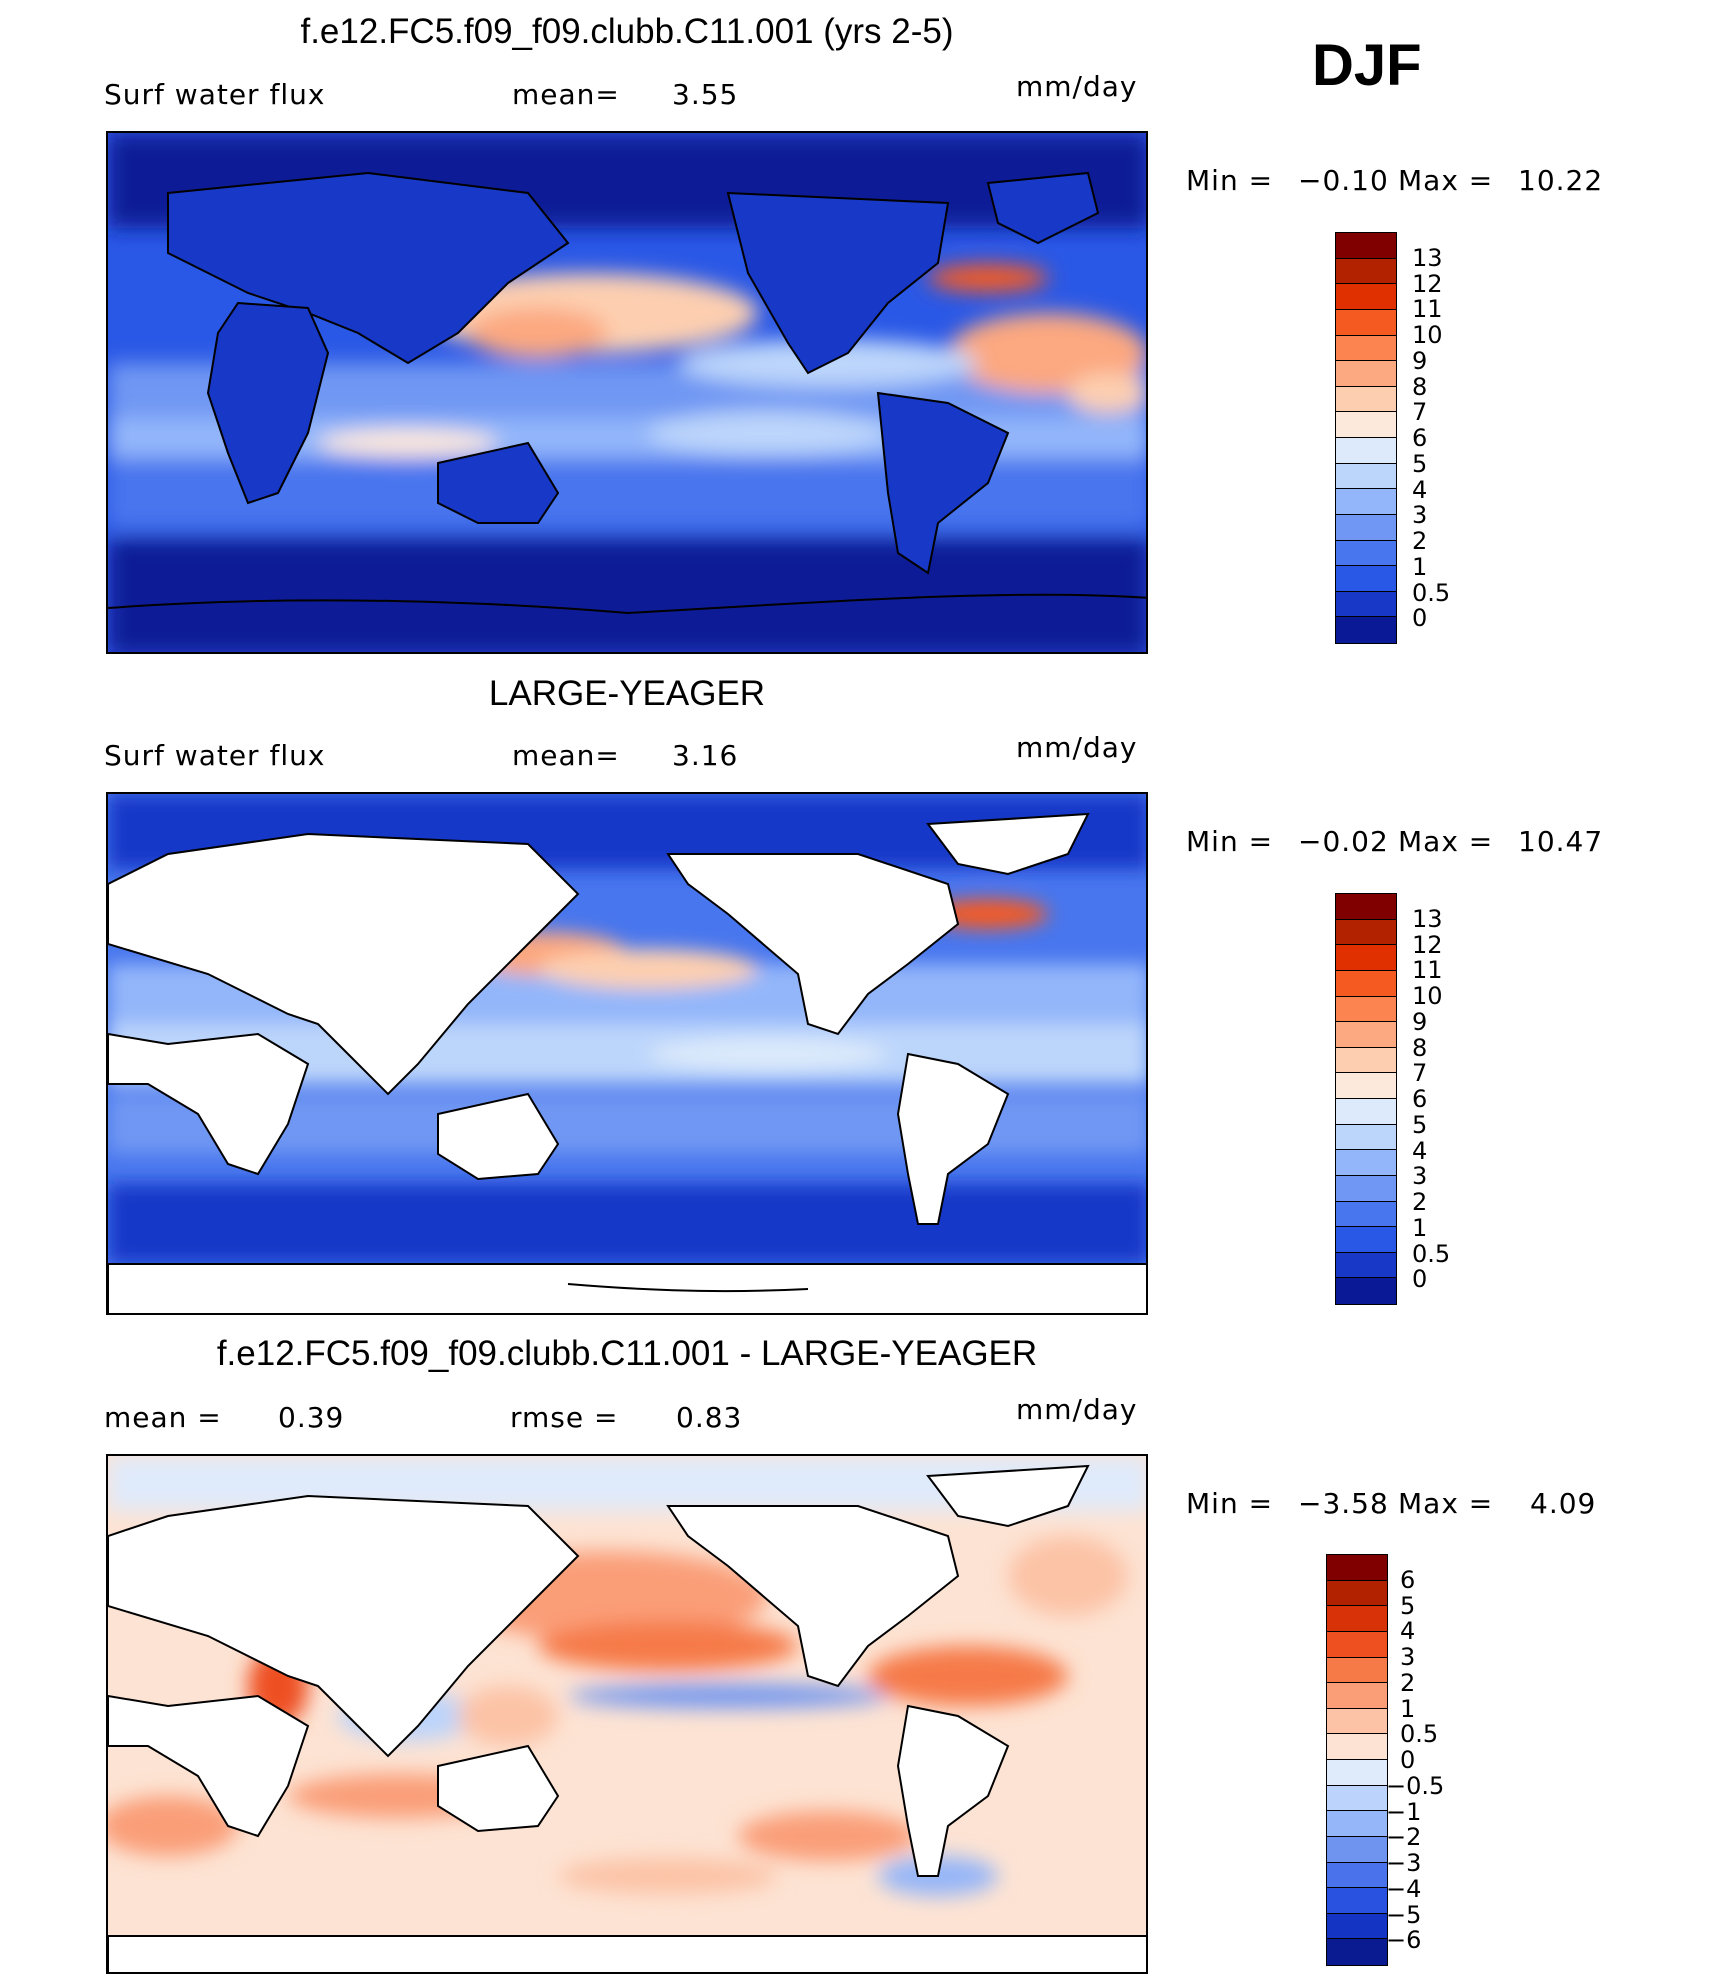 The width and height of the screenshot is (1710, 1979). Describe the element at coordinates (311, 1417) in the screenshot. I see `panel-3-mean-value: 0.39` at that location.